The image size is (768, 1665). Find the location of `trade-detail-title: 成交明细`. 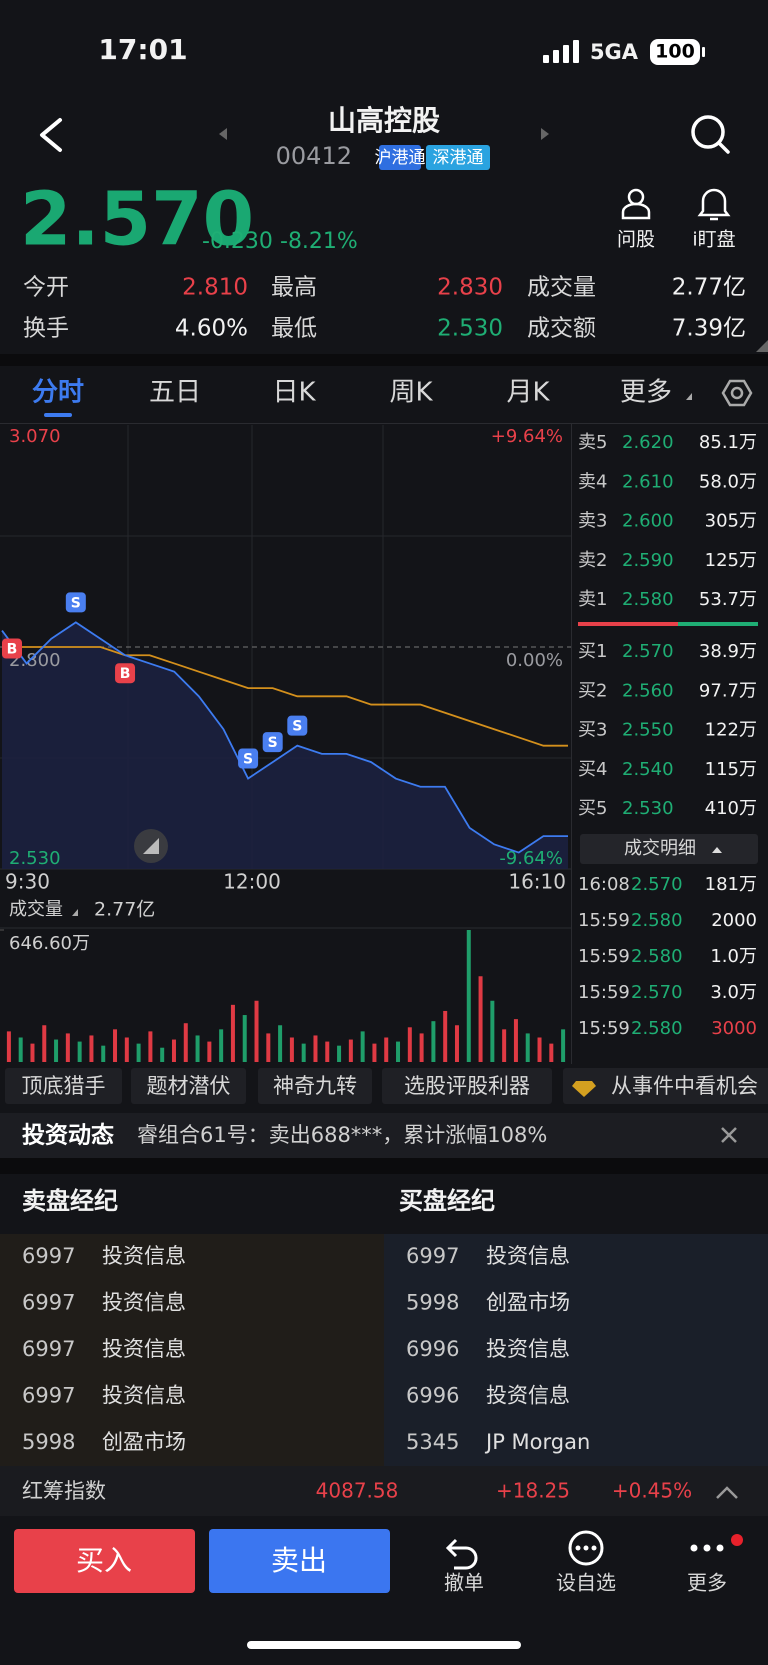

trade-detail-title: 成交明细 is located at coordinates (660, 848).